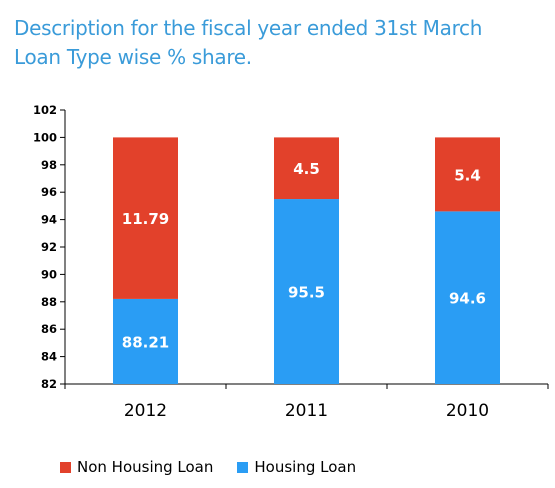  I want to click on y-tick-label: 92, so click(49, 247).